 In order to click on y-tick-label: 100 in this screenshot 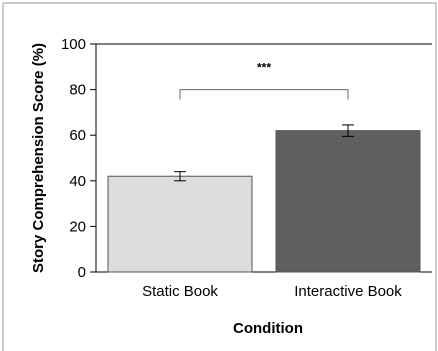, I will do `click(73, 44)`.